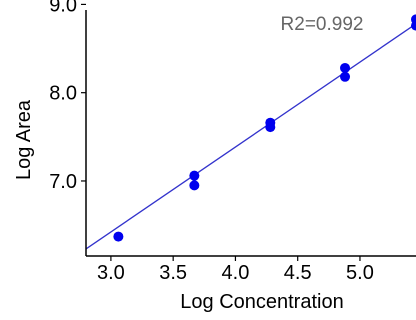 This screenshot has width=416, height=320. Describe the element at coordinates (111, 273) in the screenshot. I see `x-tick-label: 3.0` at that location.